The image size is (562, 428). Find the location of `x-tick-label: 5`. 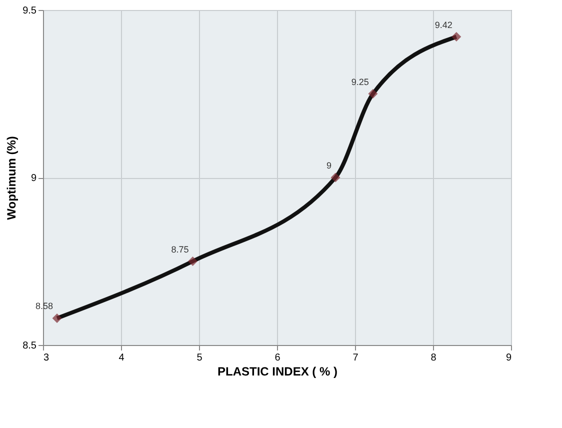

x-tick-label: 5 is located at coordinates (199, 358).